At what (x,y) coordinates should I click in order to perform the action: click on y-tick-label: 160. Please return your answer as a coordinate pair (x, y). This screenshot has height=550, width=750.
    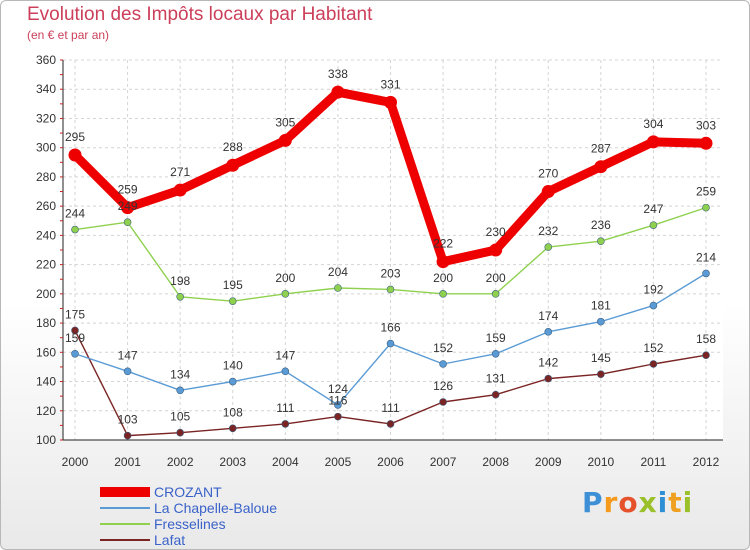
    Looking at the image, I should click on (46, 352).